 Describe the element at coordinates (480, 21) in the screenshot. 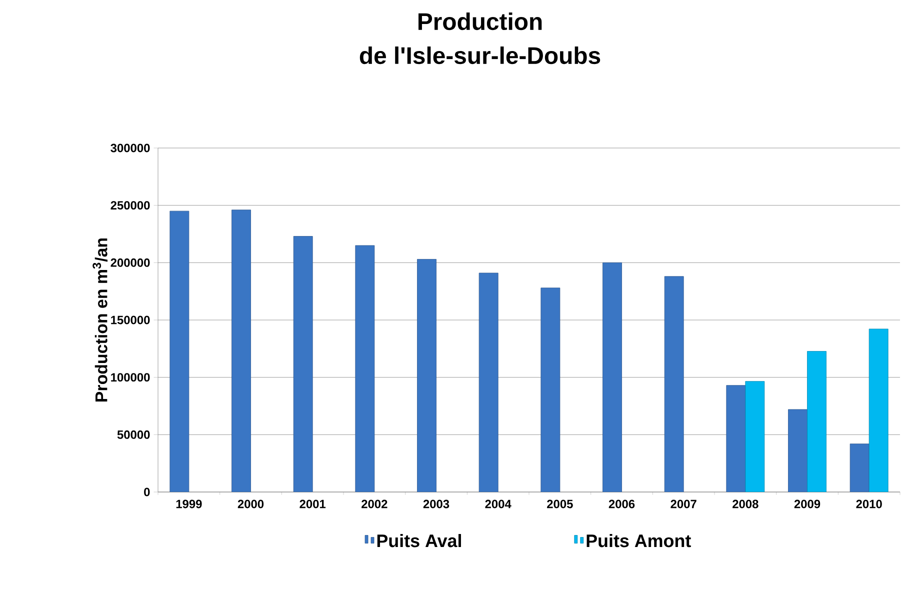

I see `chart-title: Production` at that location.